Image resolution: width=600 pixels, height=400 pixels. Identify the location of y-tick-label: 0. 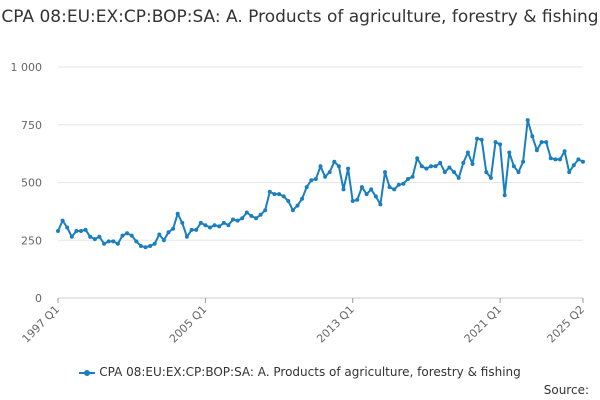
(38, 298).